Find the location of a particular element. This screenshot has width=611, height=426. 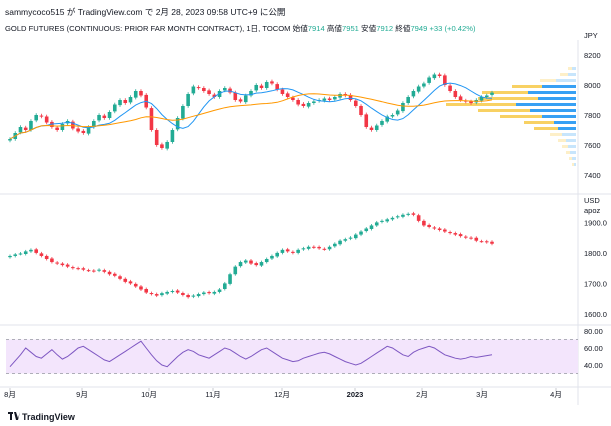

main-y-tick-label: 7400 is located at coordinates (592, 175).